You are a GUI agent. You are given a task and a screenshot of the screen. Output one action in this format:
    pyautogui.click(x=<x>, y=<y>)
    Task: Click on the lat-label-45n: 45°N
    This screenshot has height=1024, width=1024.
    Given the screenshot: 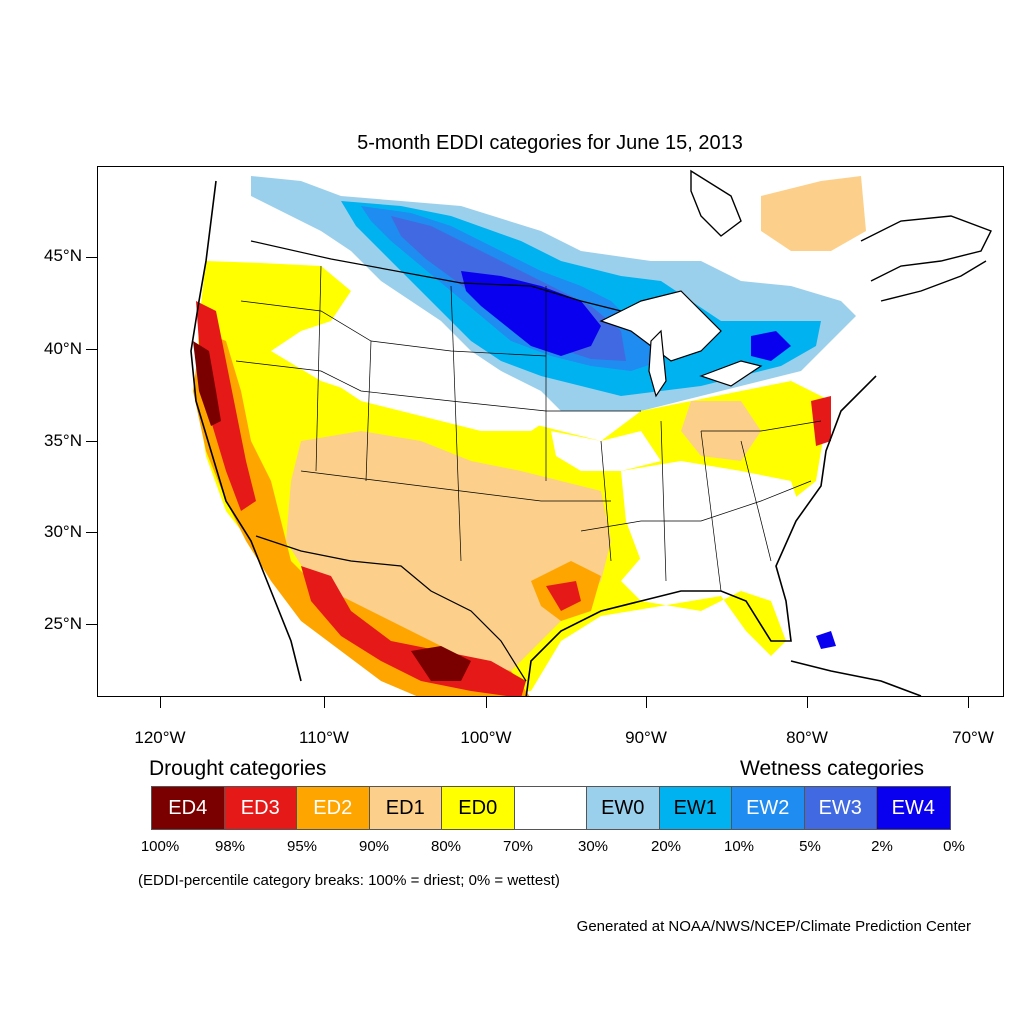 What is the action you would take?
    pyautogui.click(x=63, y=255)
    